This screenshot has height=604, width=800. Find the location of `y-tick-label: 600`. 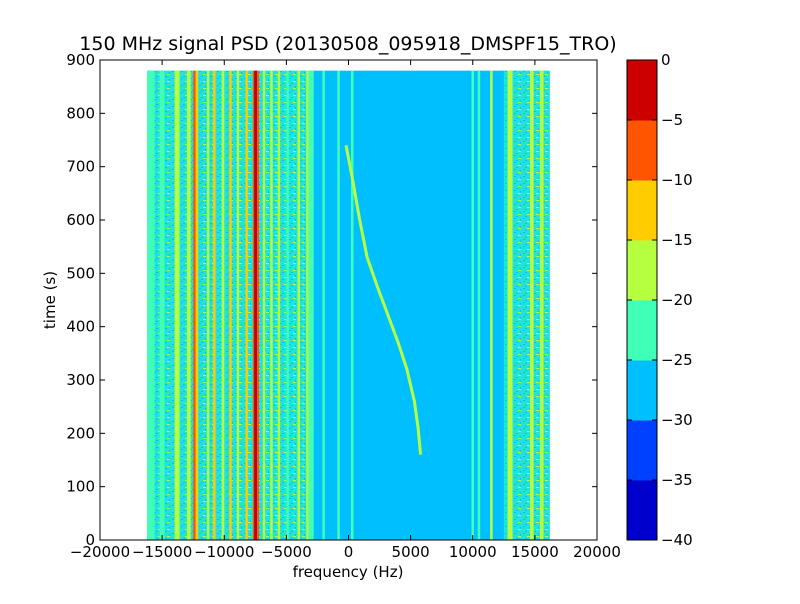

y-tick-label: 600 is located at coordinates (80, 220).